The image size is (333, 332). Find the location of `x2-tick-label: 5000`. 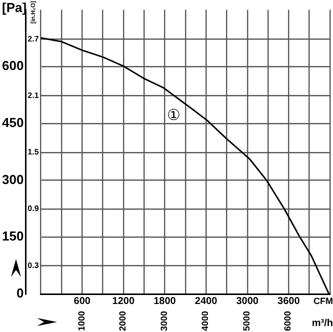

x2-tick-label: 5000 is located at coordinates (246, 321).